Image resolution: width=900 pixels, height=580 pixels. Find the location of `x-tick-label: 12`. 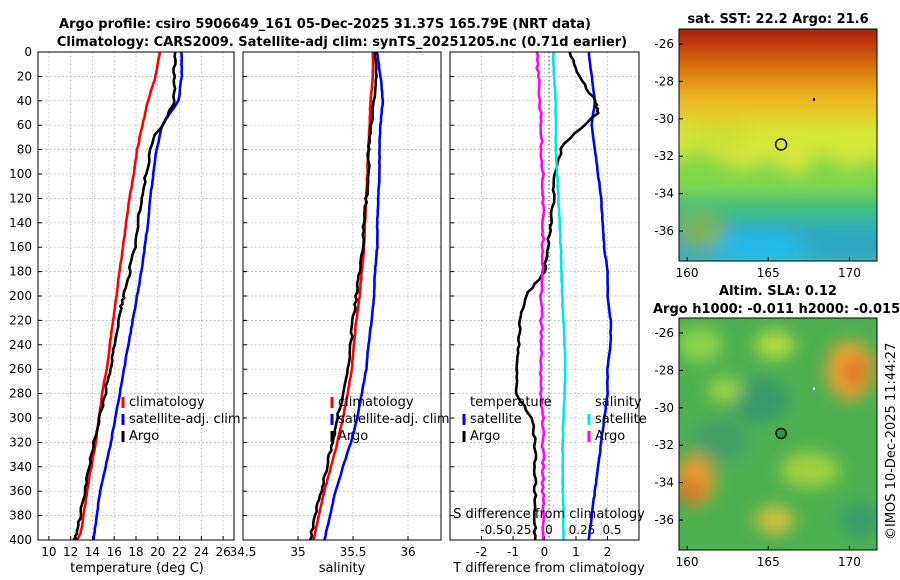

x-tick-label: 12 is located at coordinates (70, 552).